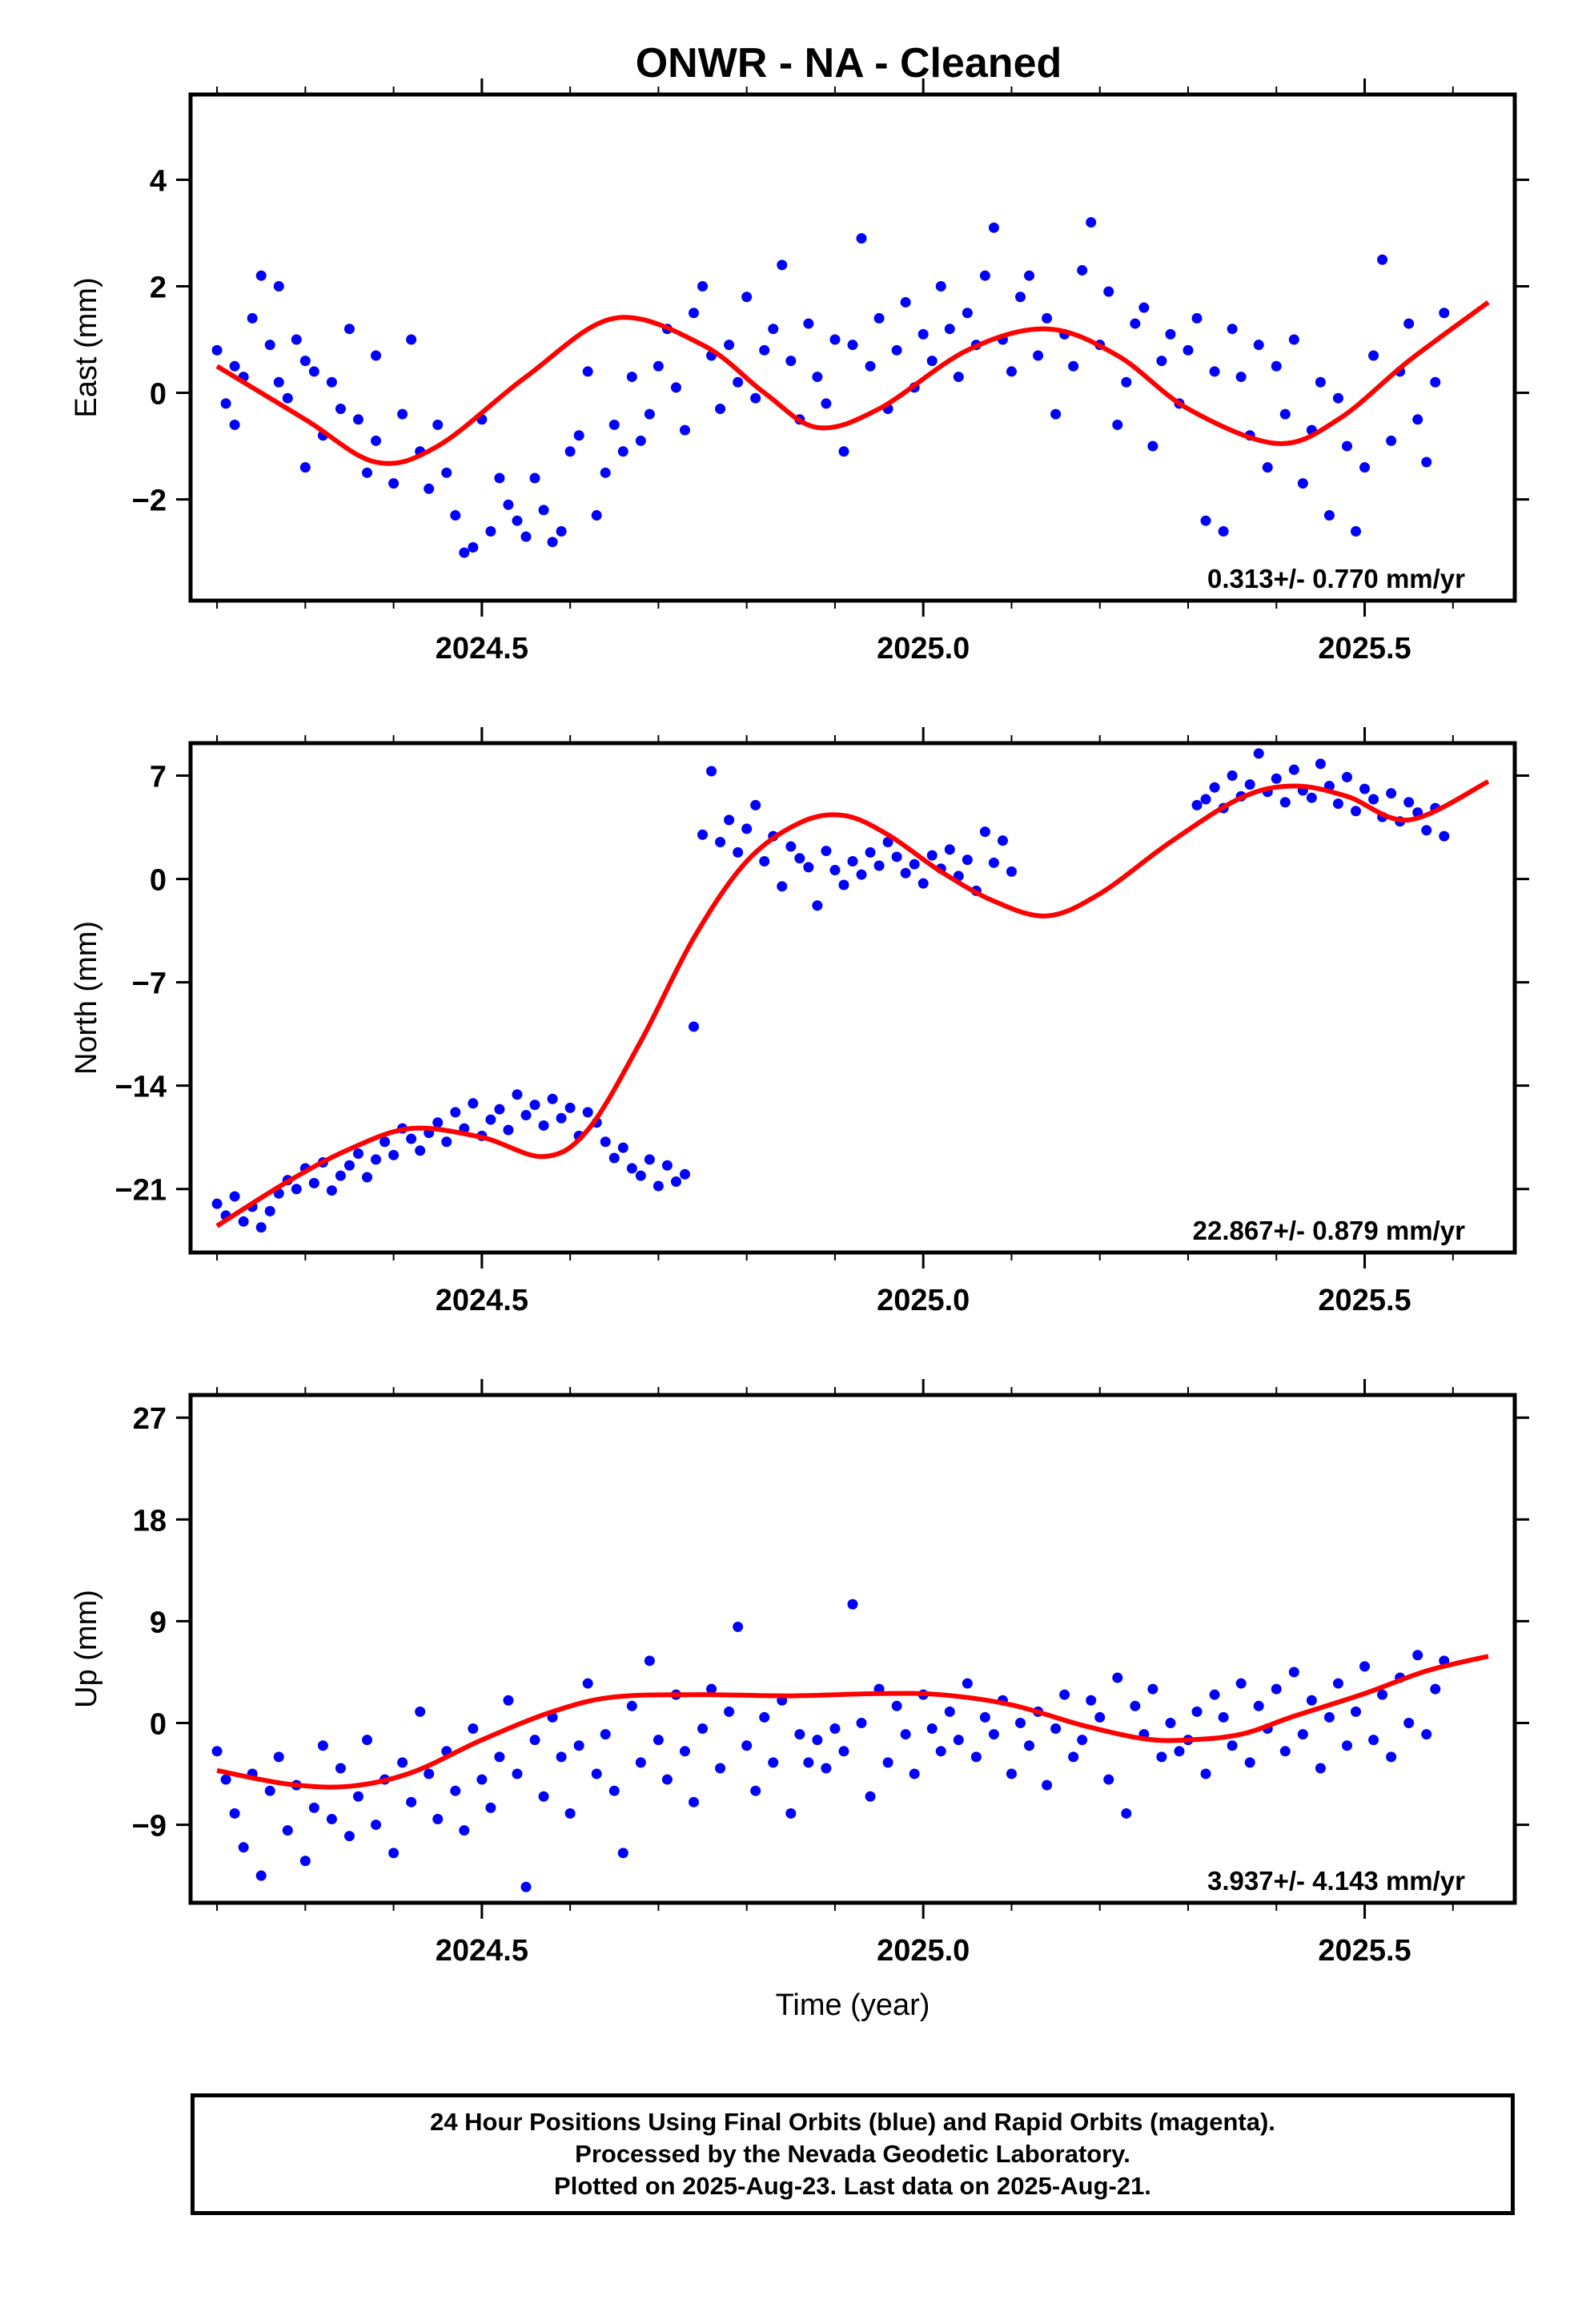 This screenshot has width=1582, height=2324. Describe the element at coordinates (149, 501) in the screenshot. I see `y-tick-label: −2` at that location.